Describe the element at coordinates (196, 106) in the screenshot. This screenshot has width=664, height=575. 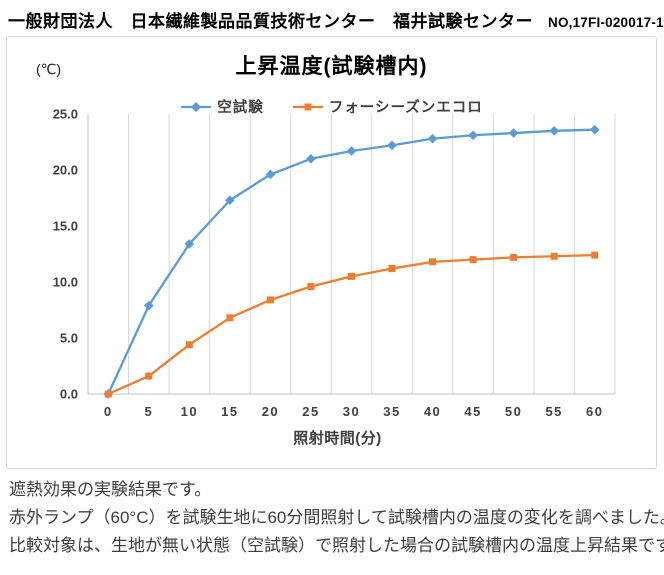
I see `legend-diamond-marker-icon` at that location.